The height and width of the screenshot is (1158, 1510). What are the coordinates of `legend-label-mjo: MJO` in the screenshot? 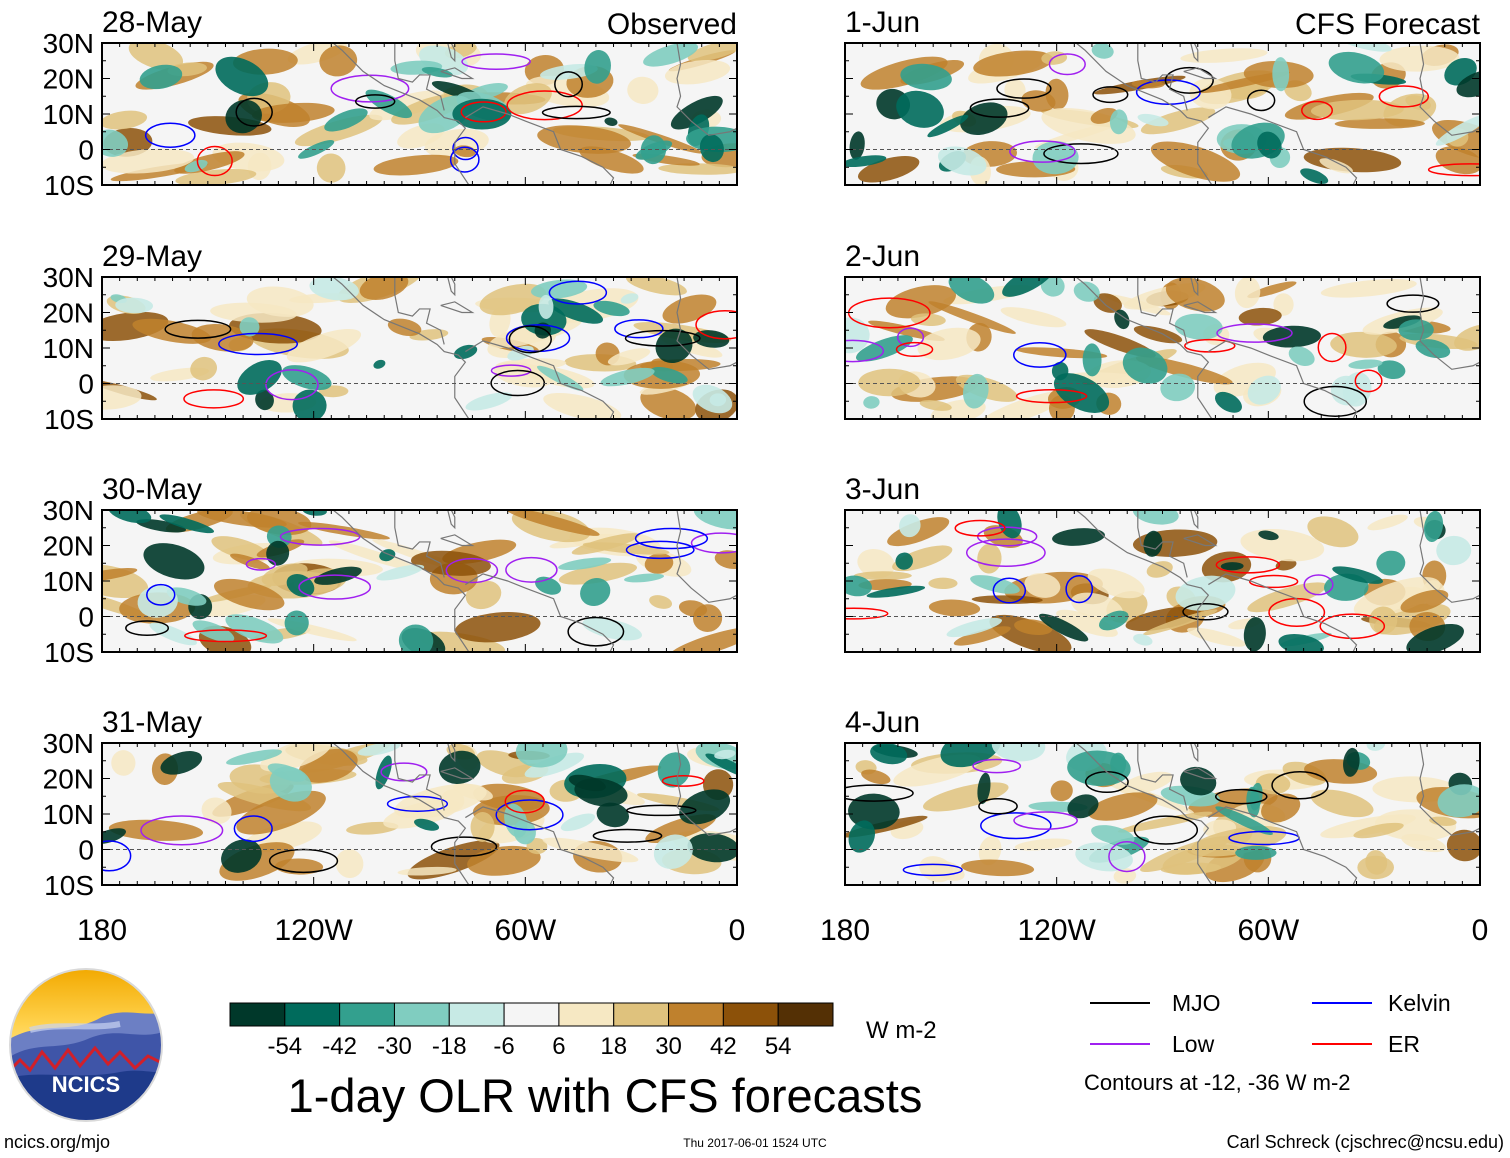 It's located at (1196, 1003).